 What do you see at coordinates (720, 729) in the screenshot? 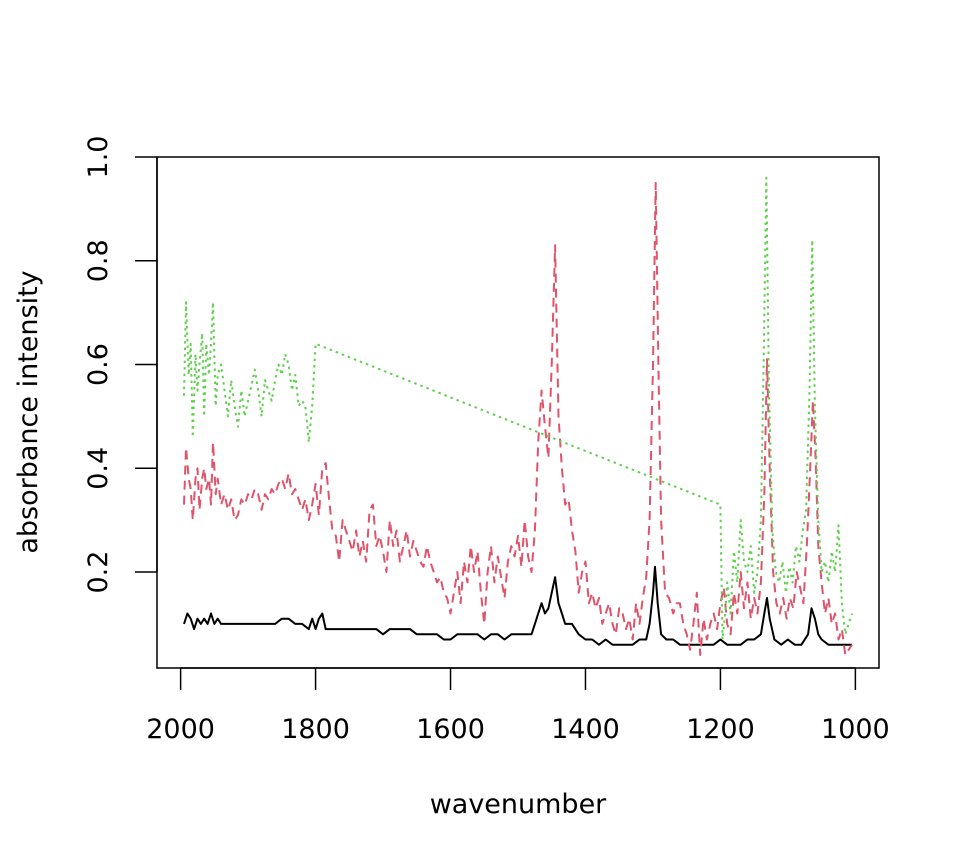
I see `x-tick-label: 1200` at bounding box center [720, 729].